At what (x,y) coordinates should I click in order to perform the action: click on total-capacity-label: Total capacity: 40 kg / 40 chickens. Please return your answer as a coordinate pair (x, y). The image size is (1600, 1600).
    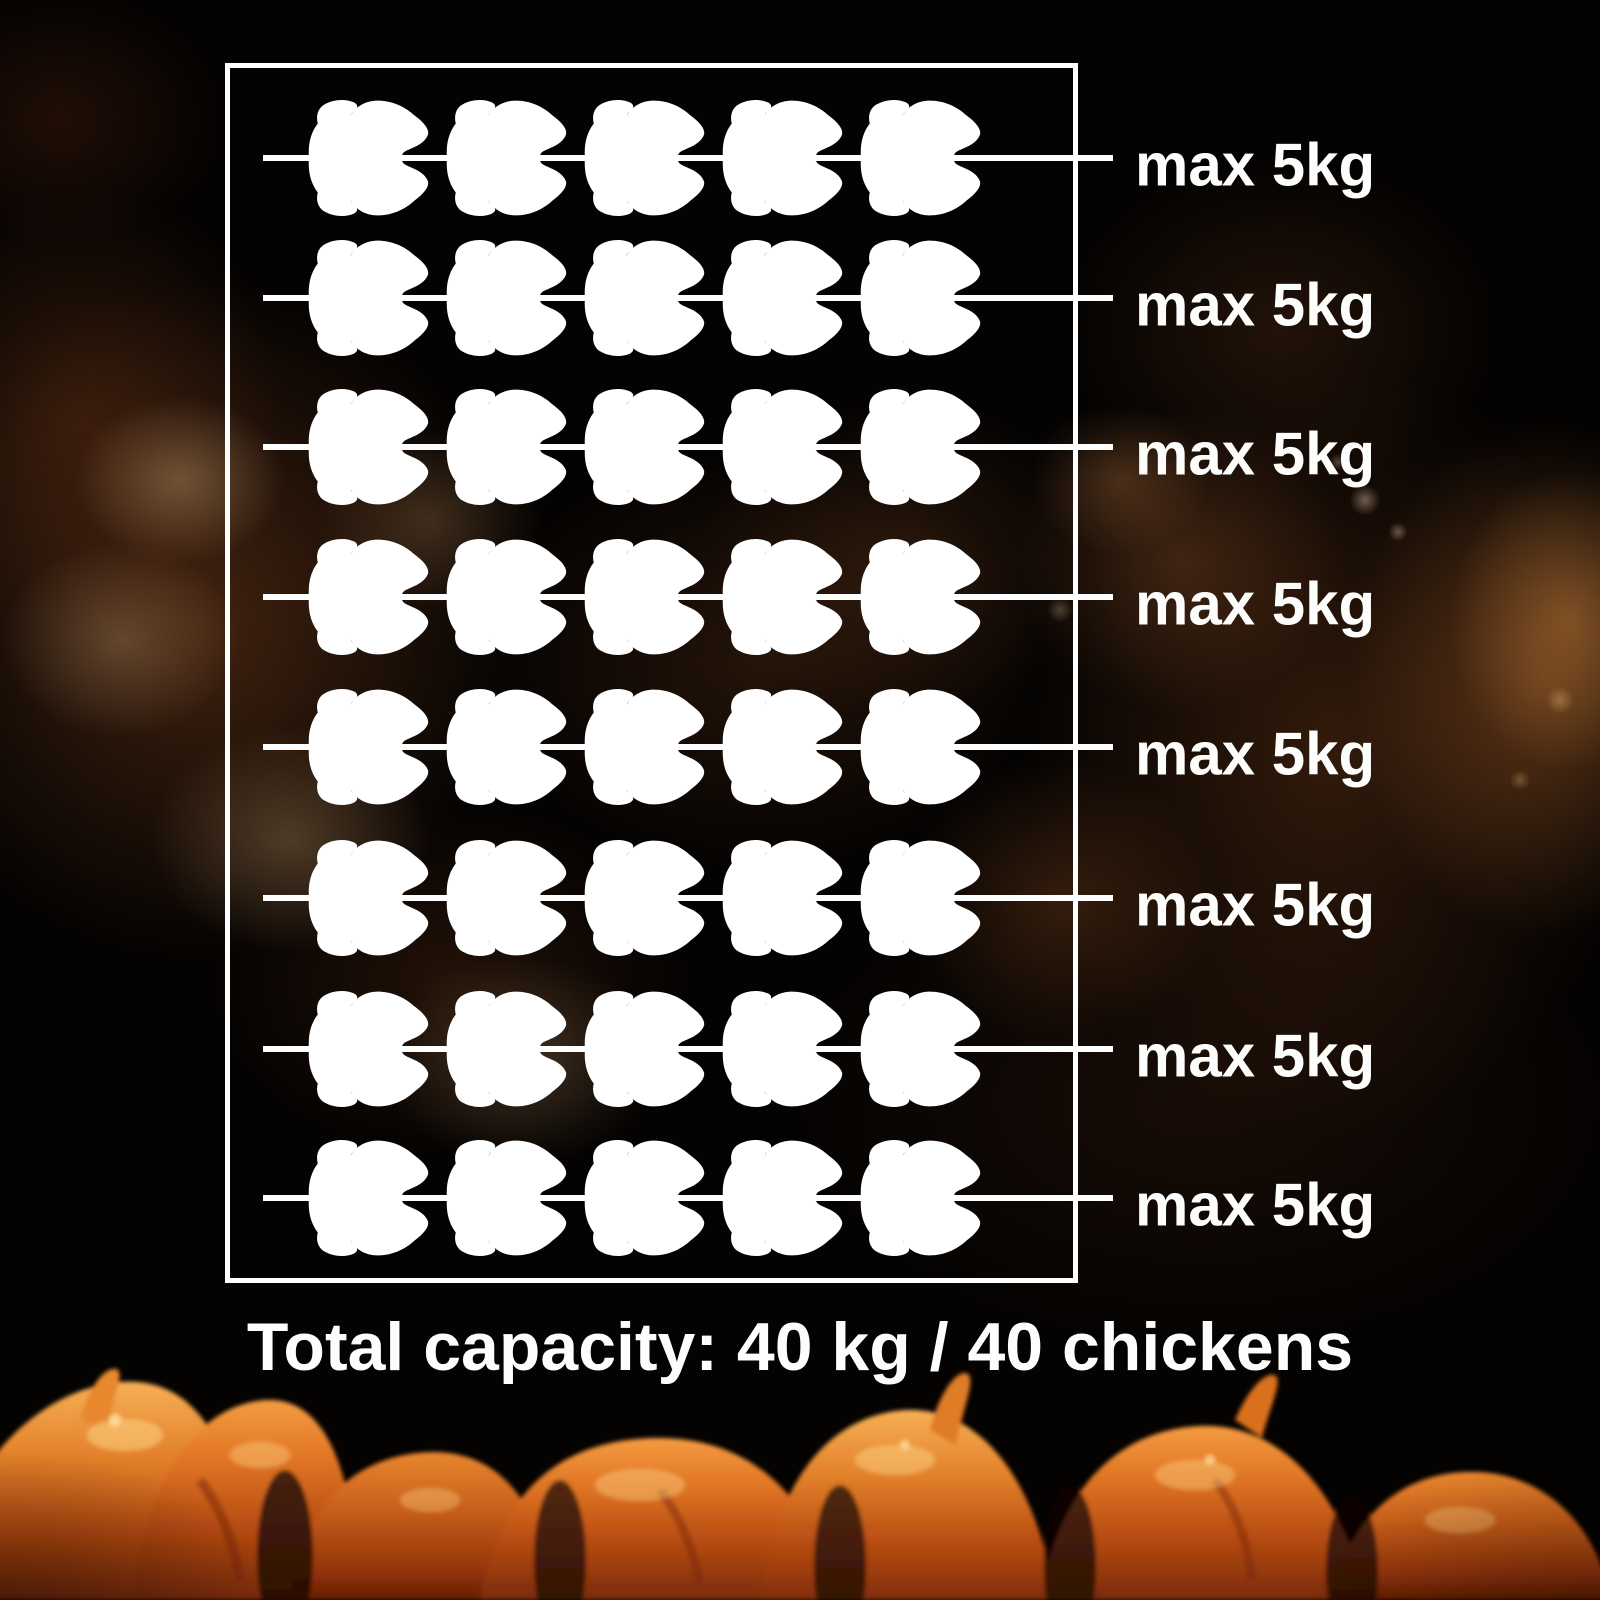
    Looking at the image, I should click on (800, 1347).